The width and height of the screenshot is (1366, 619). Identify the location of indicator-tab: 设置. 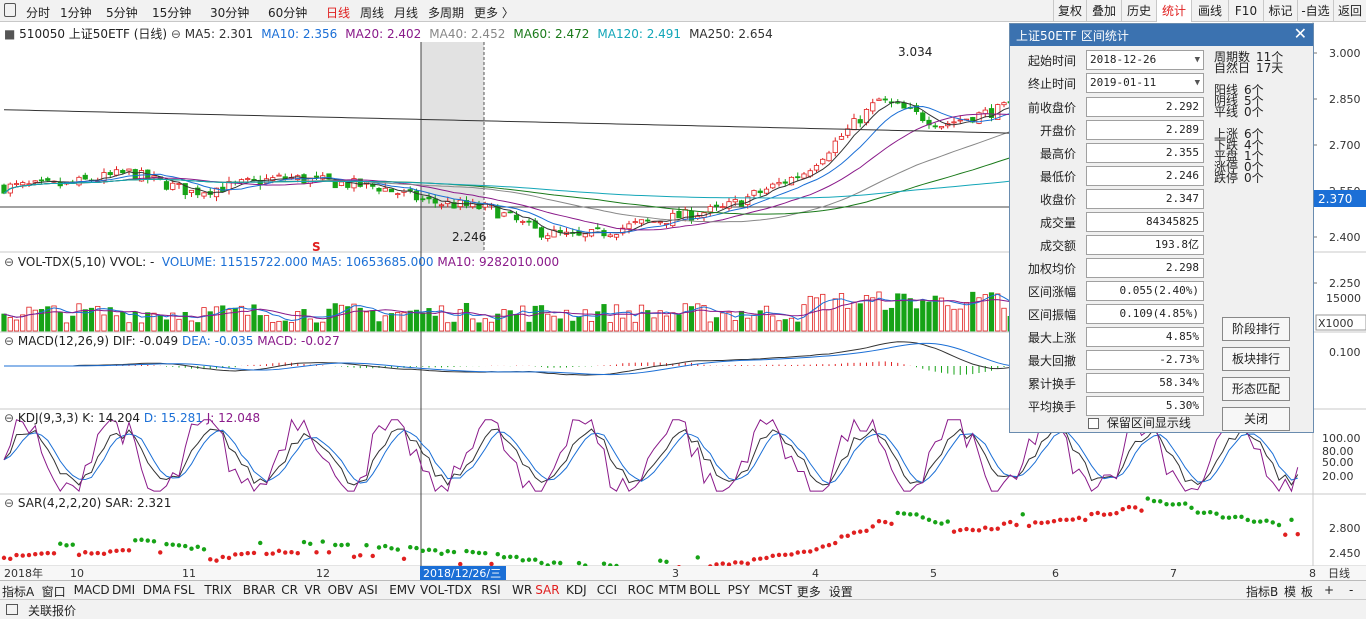
(840, 592).